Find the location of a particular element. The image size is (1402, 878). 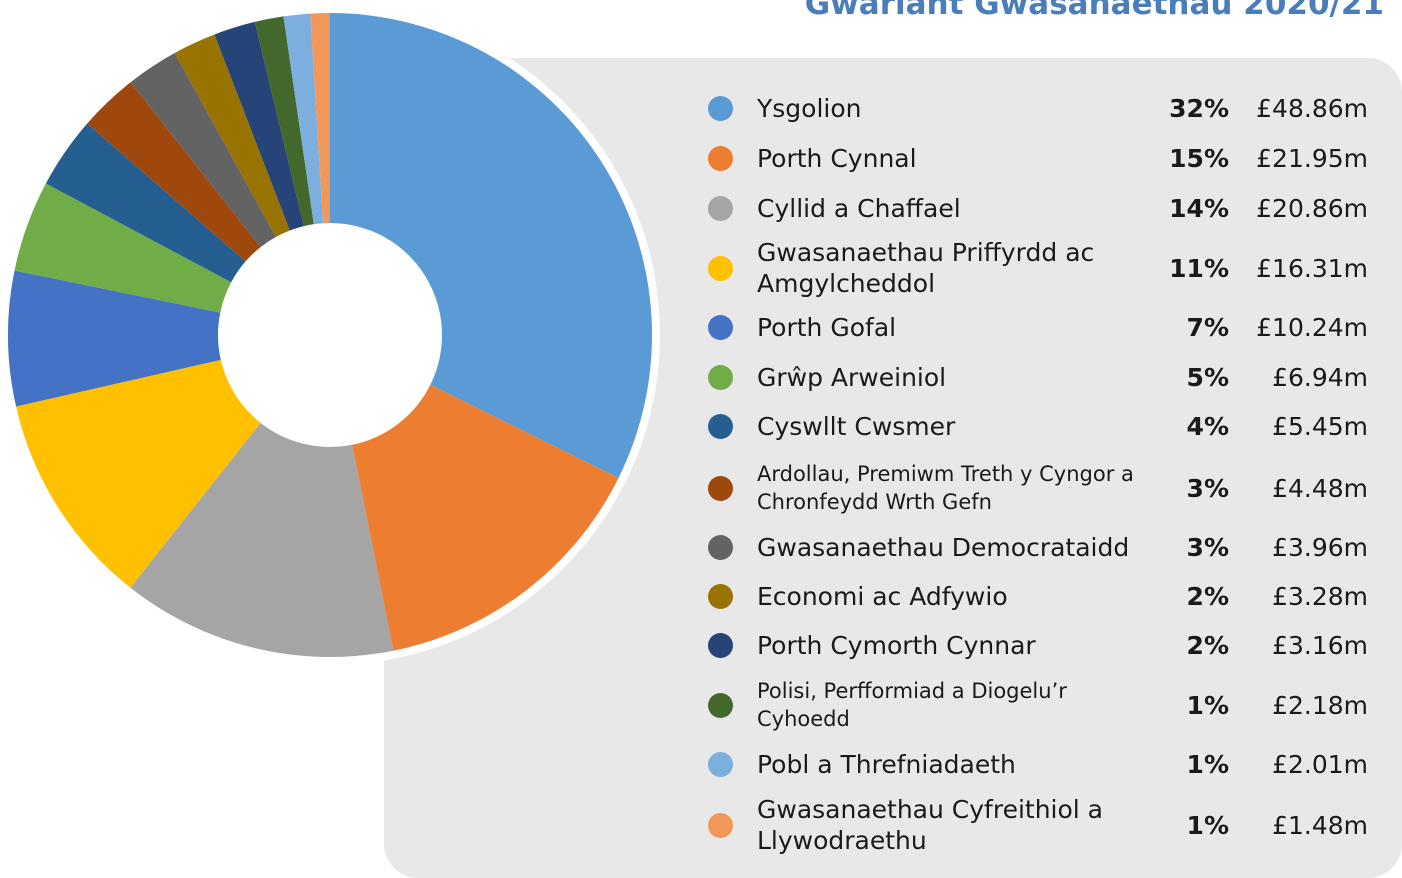

legend-label: Ysgolion is located at coordinates (809, 108).